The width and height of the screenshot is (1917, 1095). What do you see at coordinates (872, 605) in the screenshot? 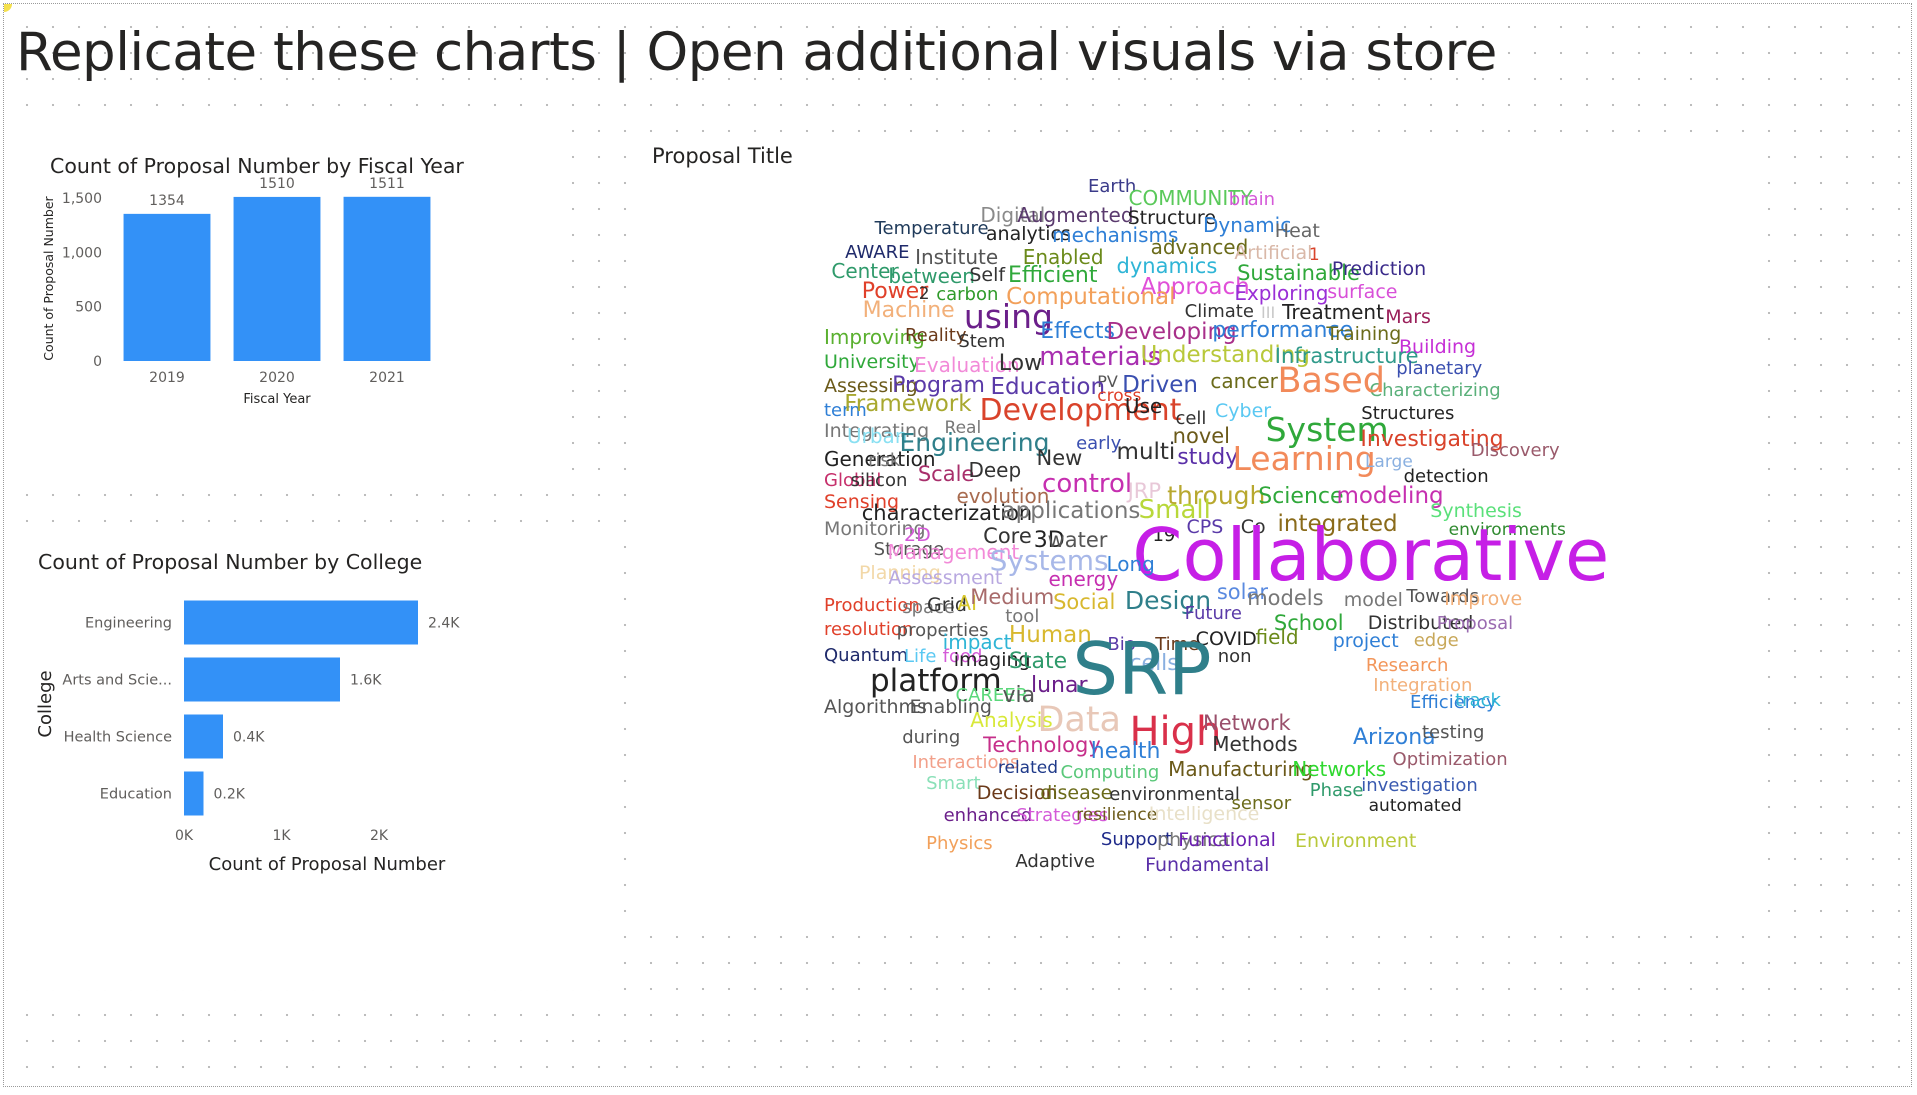
I see `word-cloud-word: Production` at bounding box center [872, 605].